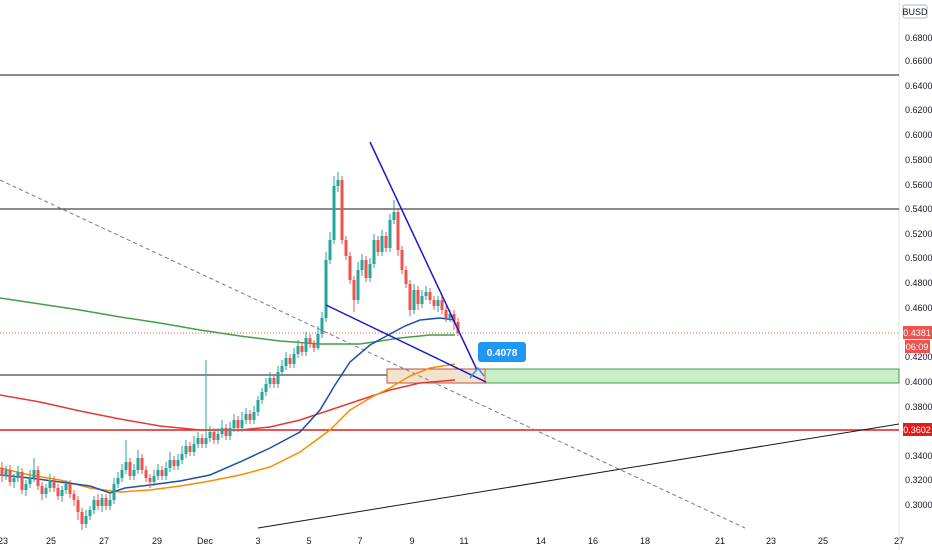 Image resolution: width=932 pixels, height=550 pixels. I want to click on wedge-lower-line, so click(406, 343).